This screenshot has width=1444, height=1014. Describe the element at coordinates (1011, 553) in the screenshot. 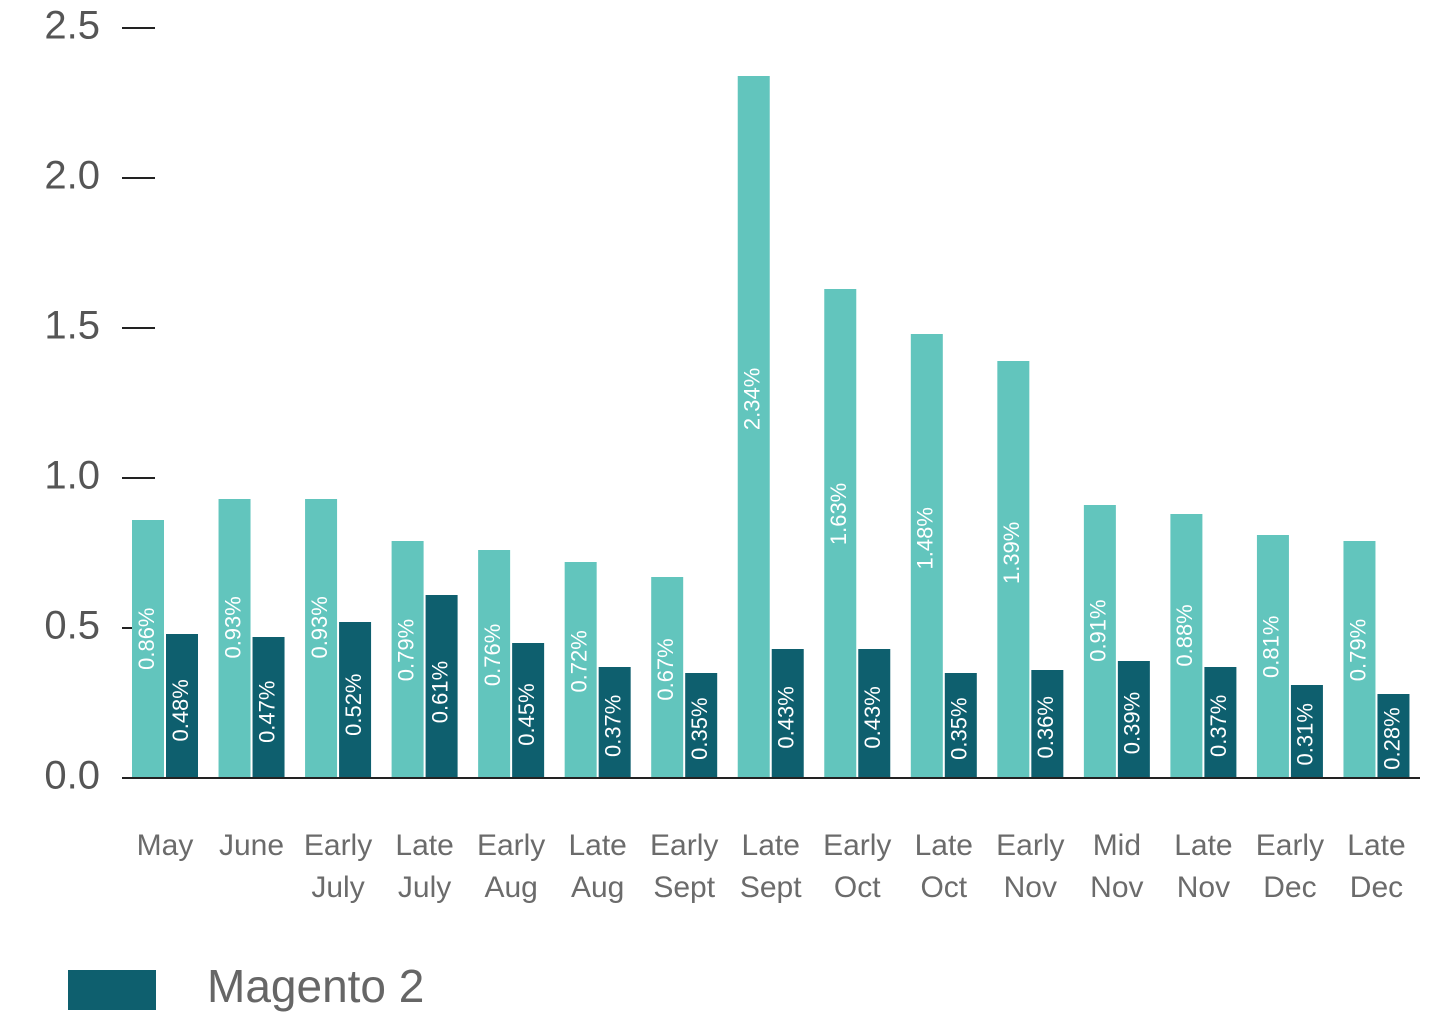

I see `value-label: 1.39%` at that location.